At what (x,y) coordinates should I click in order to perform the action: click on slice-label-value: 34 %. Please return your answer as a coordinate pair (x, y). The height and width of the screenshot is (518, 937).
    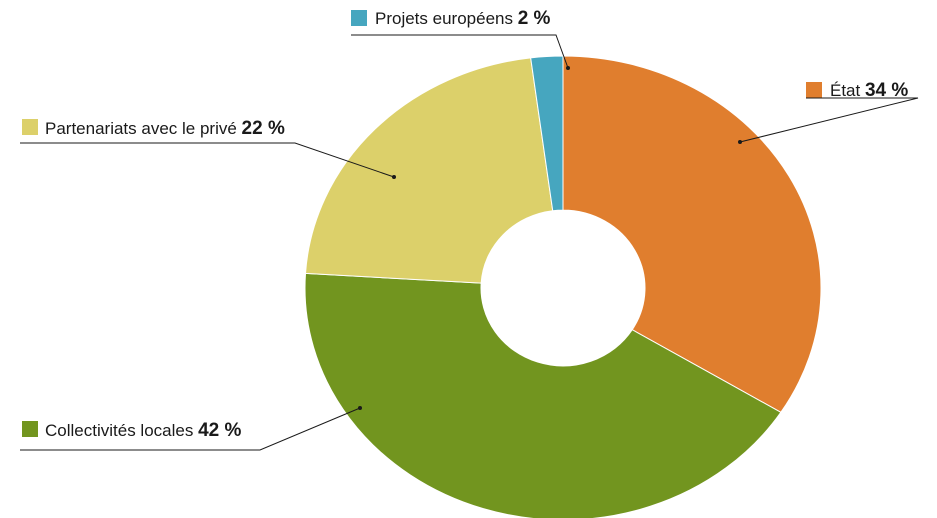
    Looking at the image, I should click on (886, 90).